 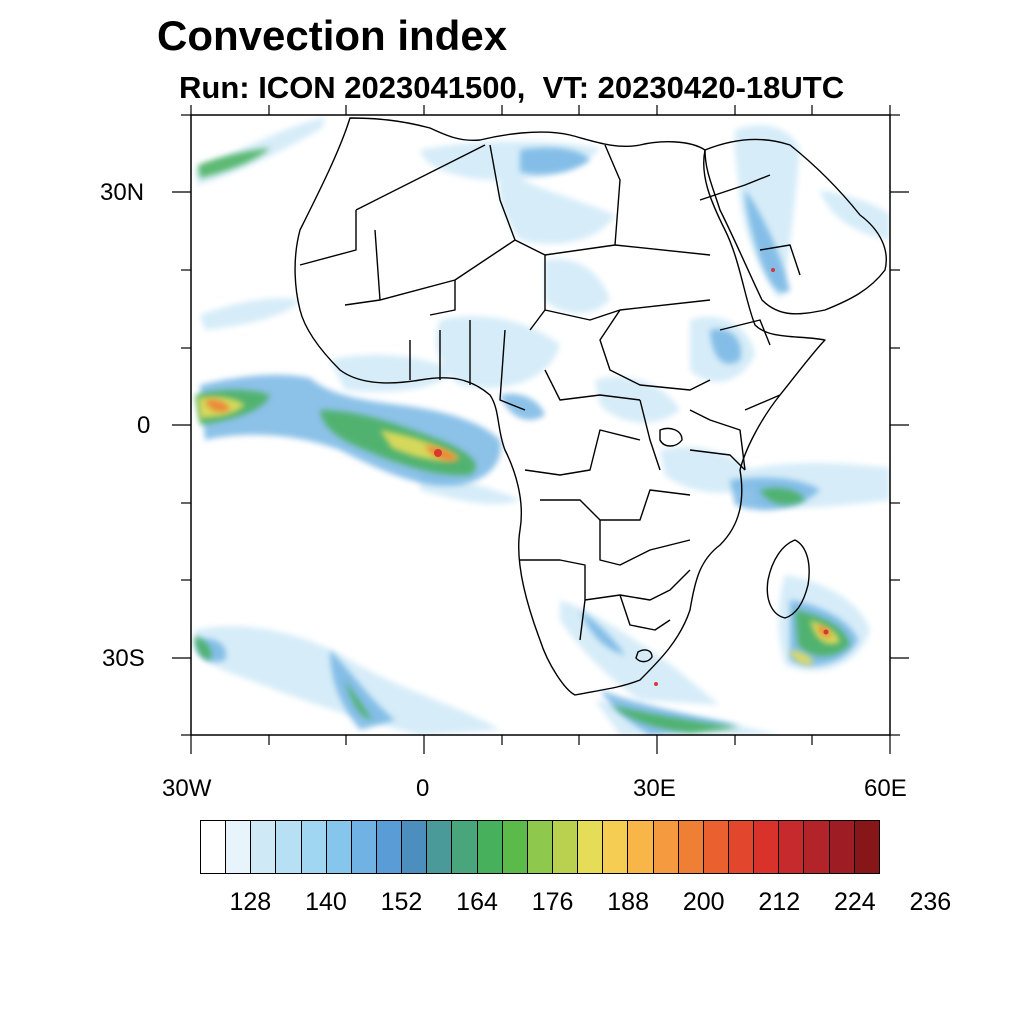 I want to click on colorbar-tick-label: 200, so click(x=703, y=902).